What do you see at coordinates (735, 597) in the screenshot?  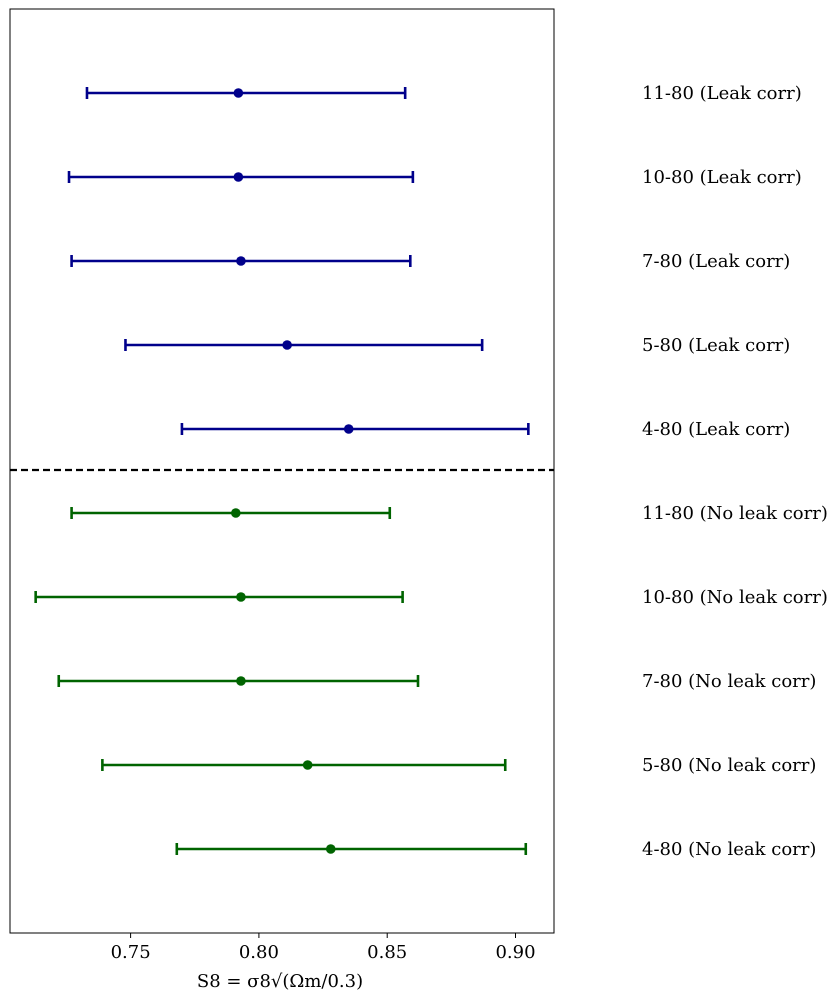 I see `row-label: 10-80 (No leak corr)` at bounding box center [735, 597].